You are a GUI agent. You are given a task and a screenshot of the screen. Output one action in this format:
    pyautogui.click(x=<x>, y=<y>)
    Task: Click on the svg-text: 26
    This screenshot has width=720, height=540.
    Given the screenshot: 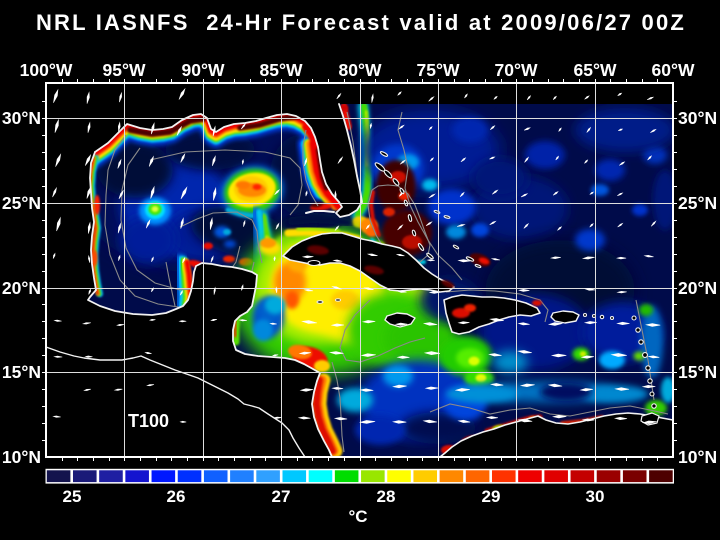 What is the action you would take?
    pyautogui.click(x=176, y=496)
    